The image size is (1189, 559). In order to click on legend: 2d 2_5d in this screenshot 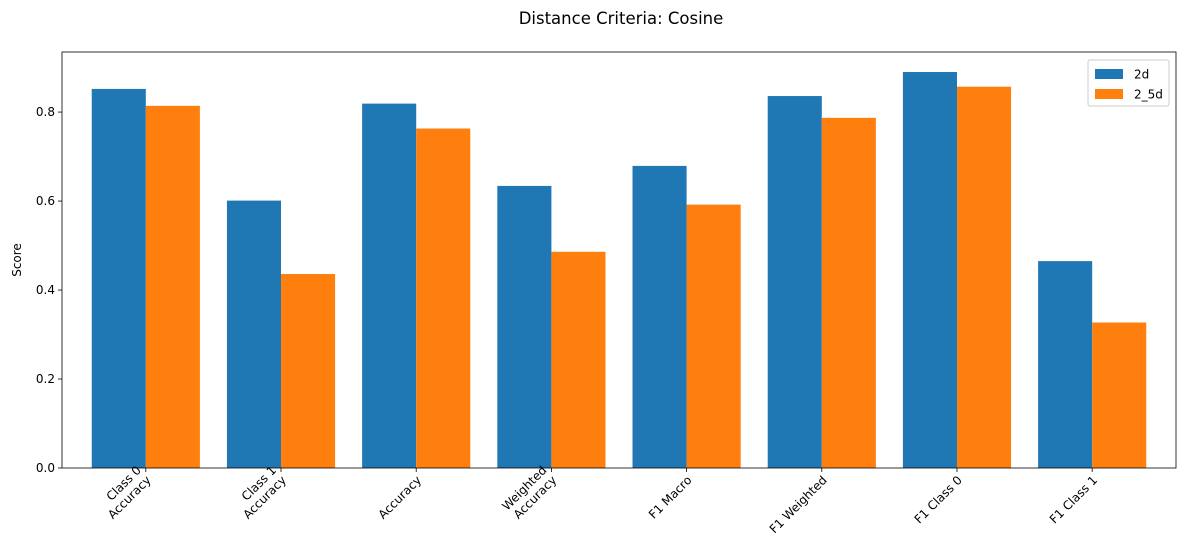, I will do `click(1128, 83)`.